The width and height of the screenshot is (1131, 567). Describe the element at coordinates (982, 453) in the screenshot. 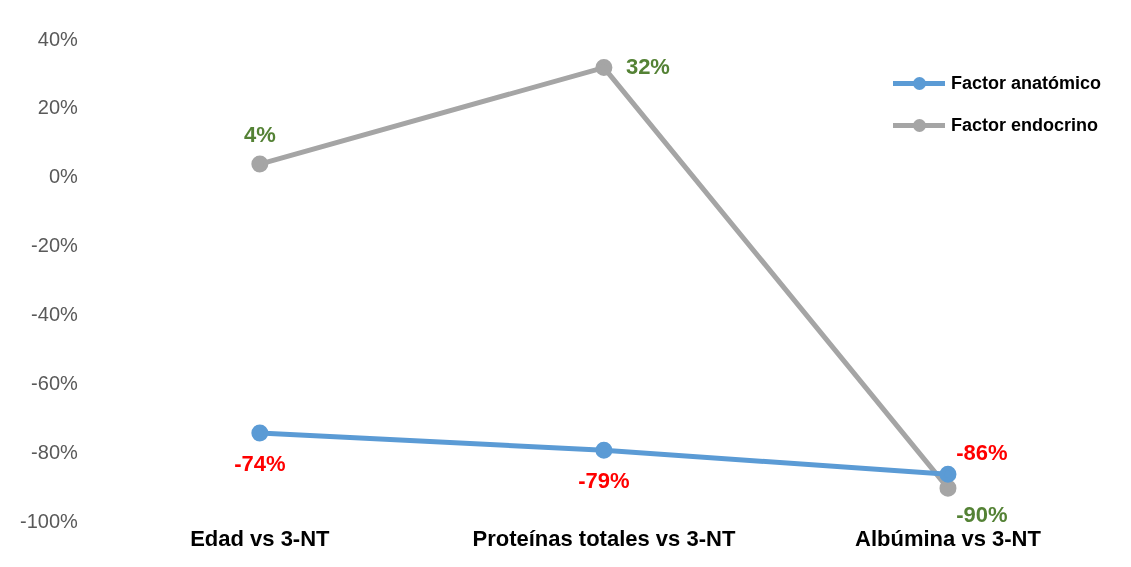

I see `data-label: -86%` at that location.